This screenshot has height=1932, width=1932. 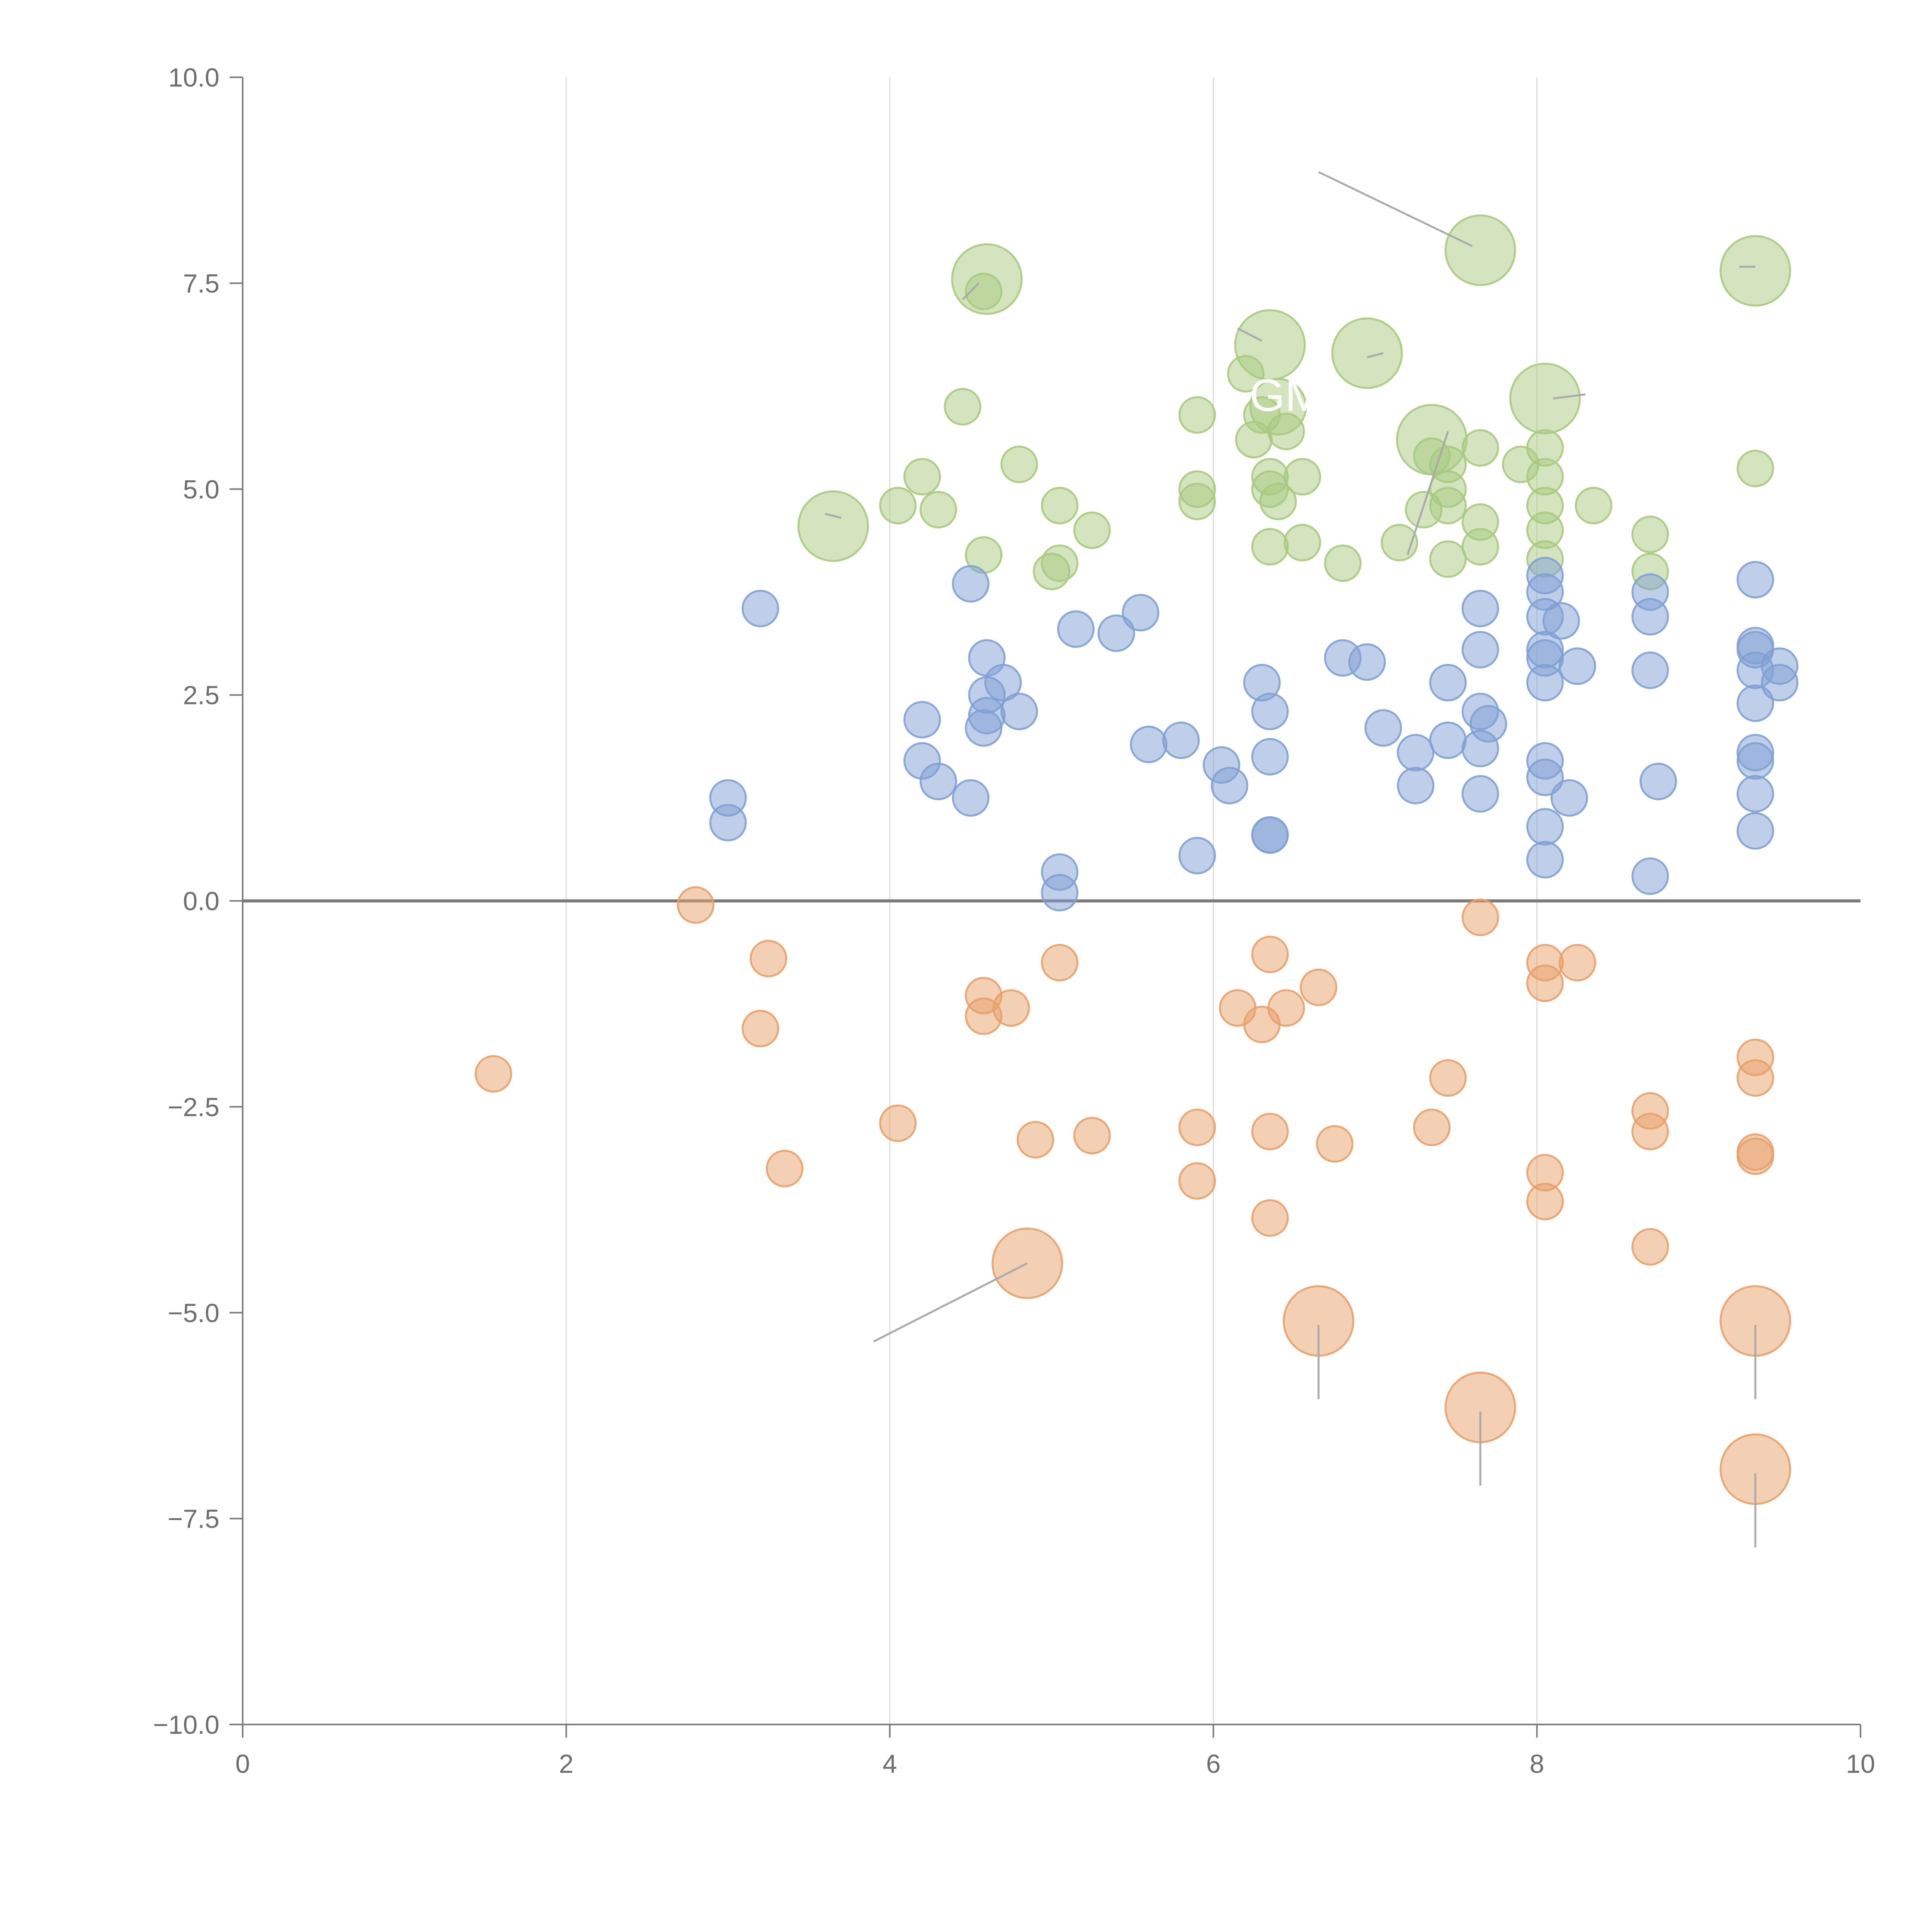 What do you see at coordinates (201, 284) in the screenshot?
I see `y-tick-label: 7.5` at bounding box center [201, 284].